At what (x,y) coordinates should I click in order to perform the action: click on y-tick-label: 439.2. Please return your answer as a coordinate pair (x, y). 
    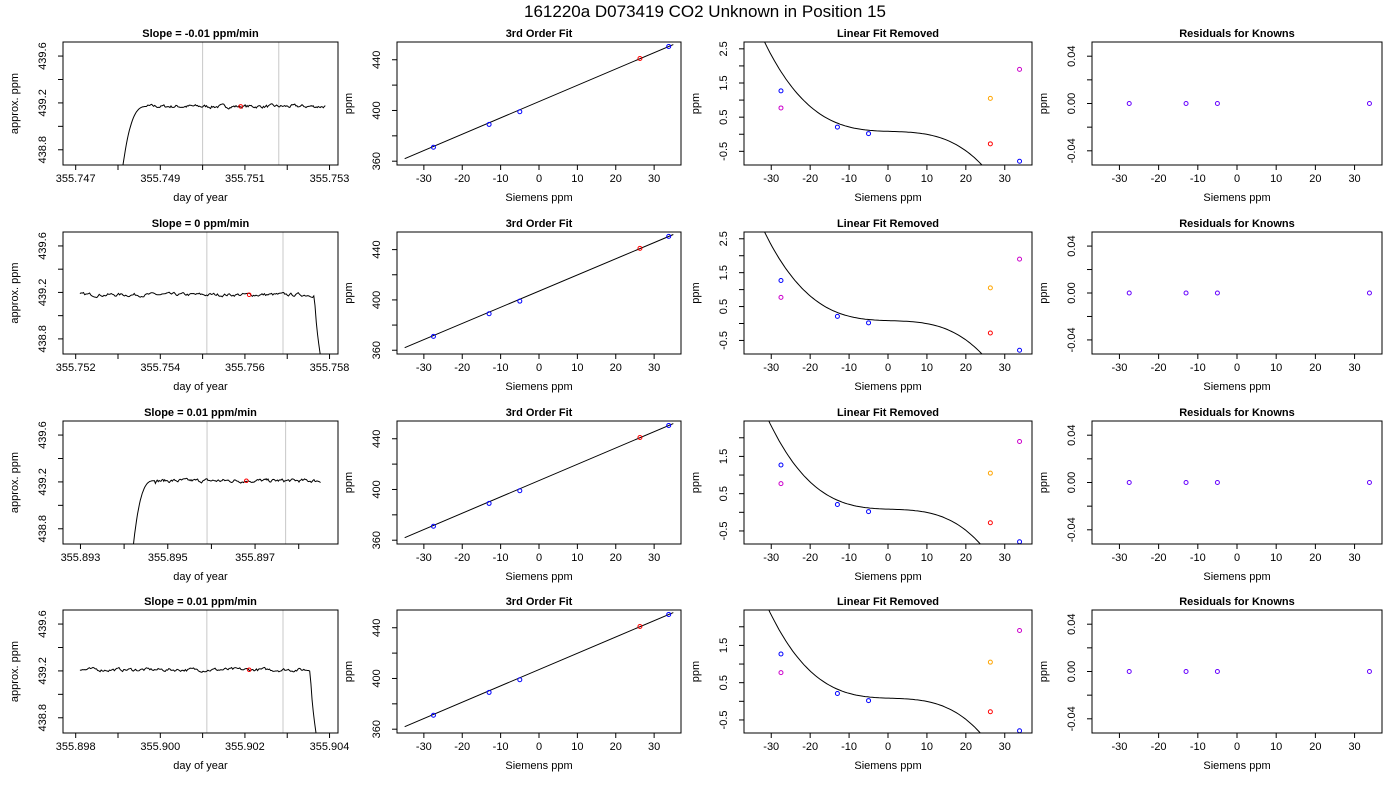
    Looking at the image, I should click on (43, 482).